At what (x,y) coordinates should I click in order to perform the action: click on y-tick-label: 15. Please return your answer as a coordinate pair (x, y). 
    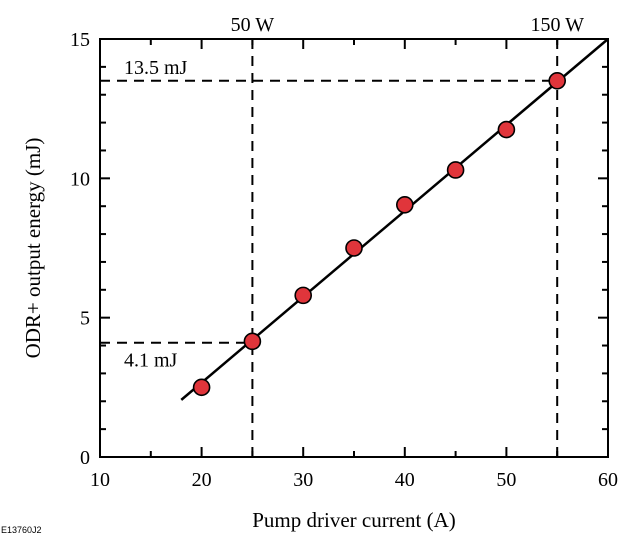
    Looking at the image, I should click on (80, 40).